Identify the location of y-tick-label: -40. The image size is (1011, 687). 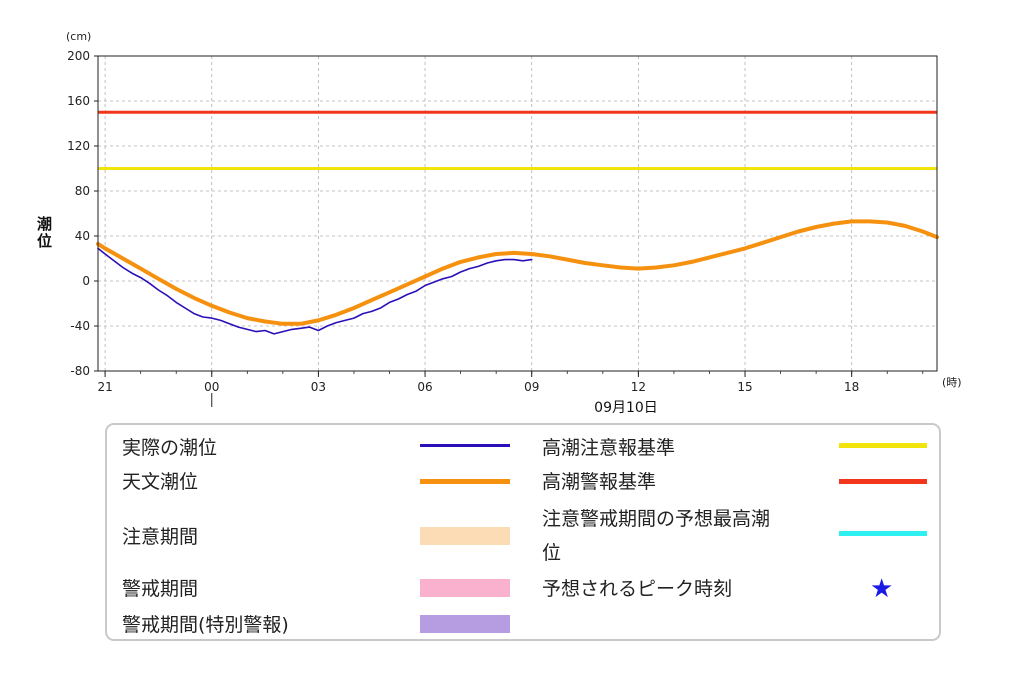
(80, 326).